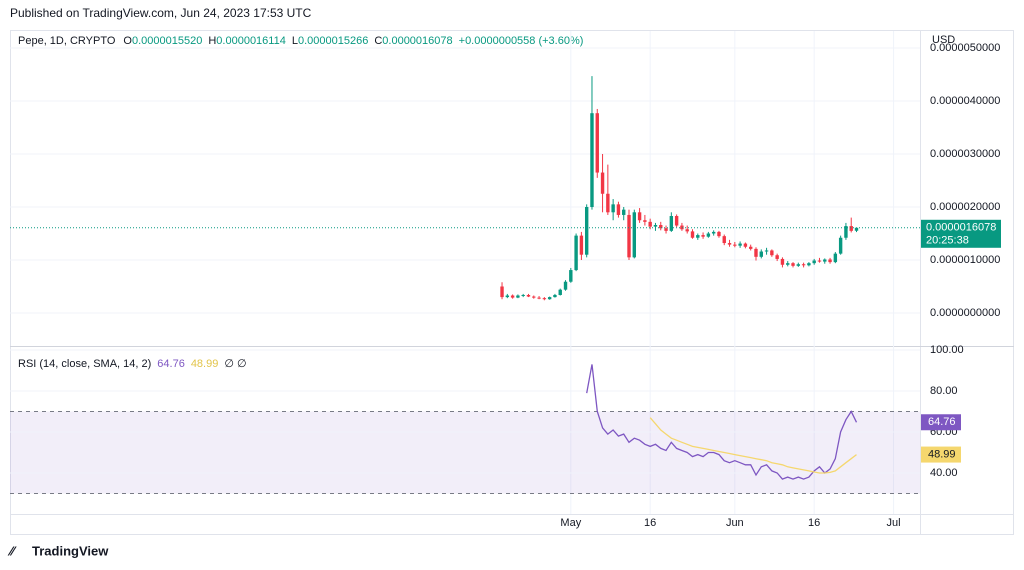 This screenshot has width=1024, height=570. What do you see at coordinates (171, 364) in the screenshot?
I see `rsi-value: 64.76` at bounding box center [171, 364].